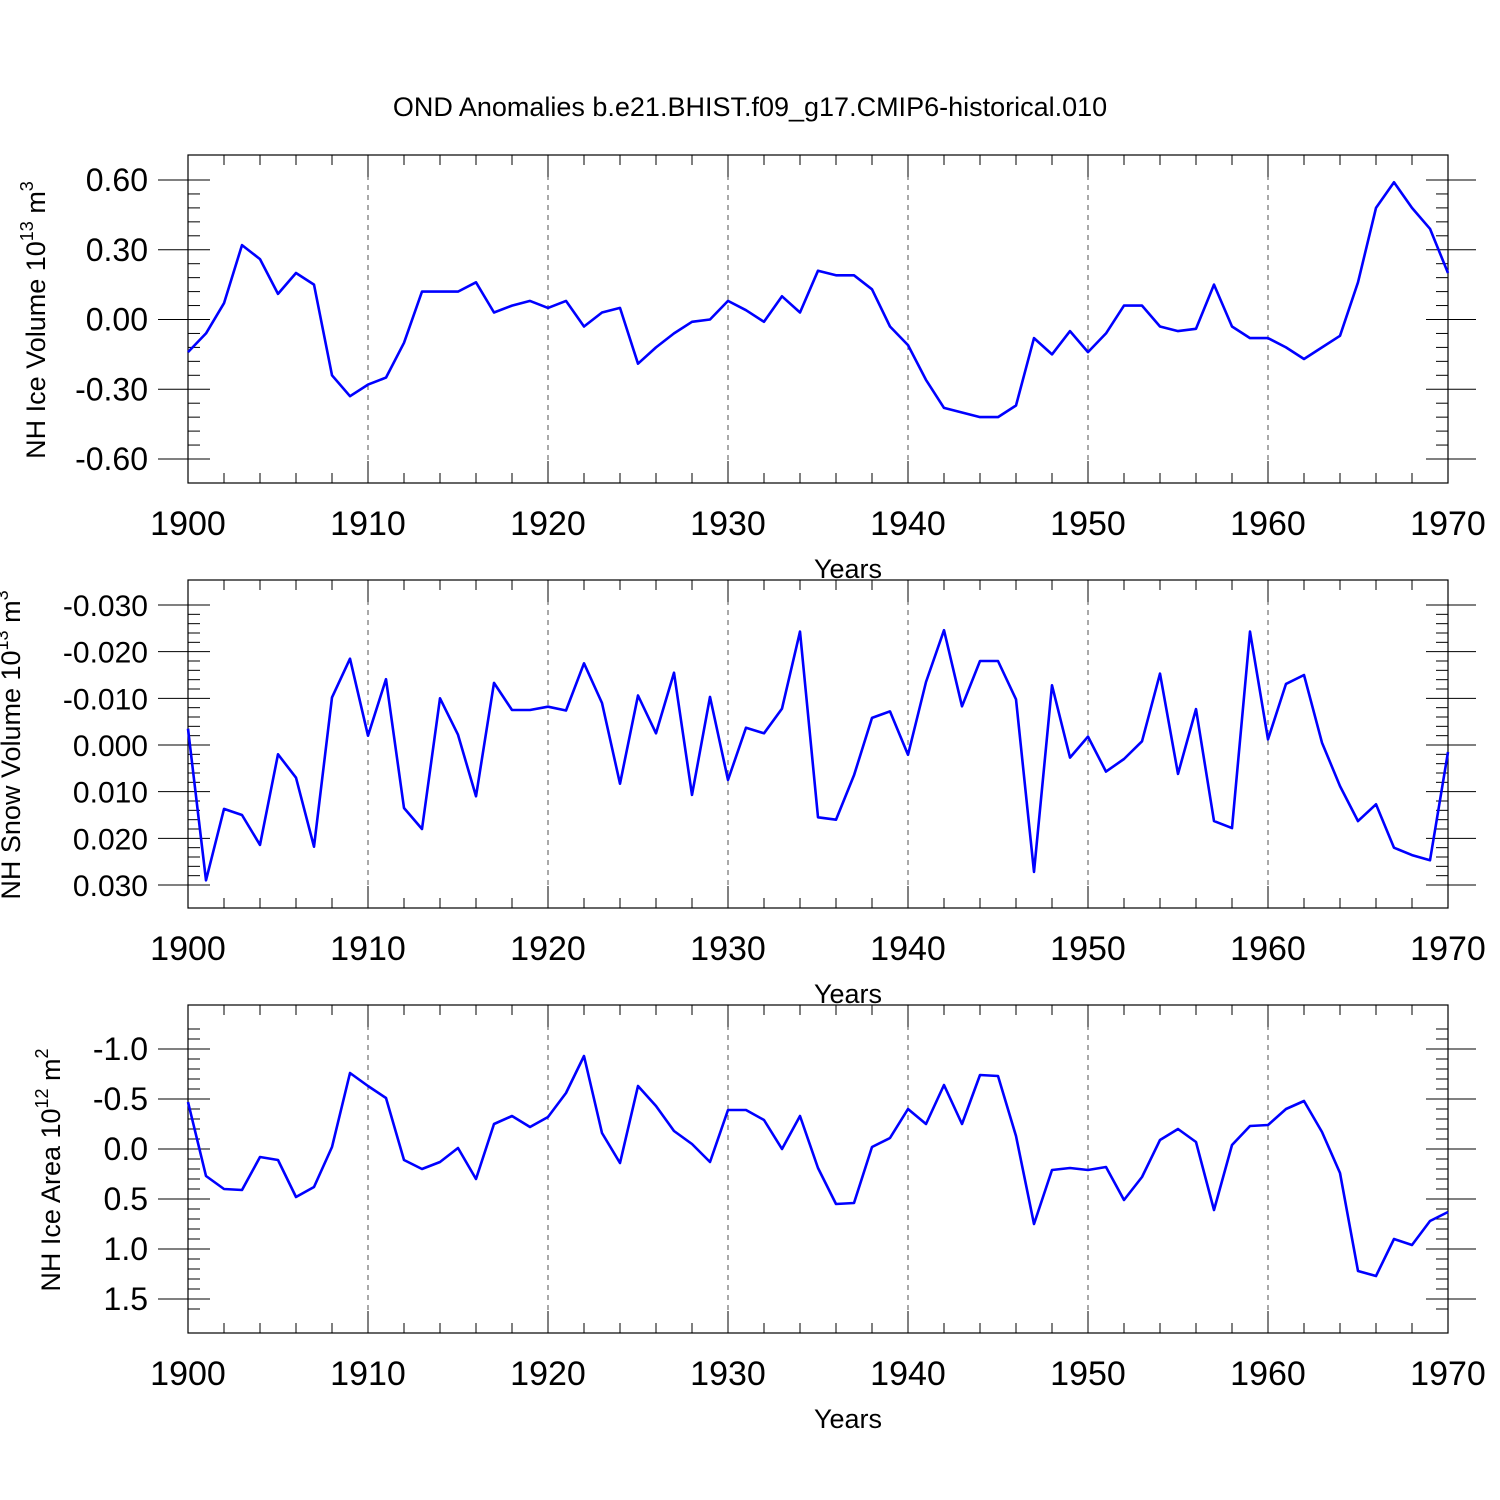  I want to click on y-axis-label-unit-exponent: 2, so click(42, 1053).